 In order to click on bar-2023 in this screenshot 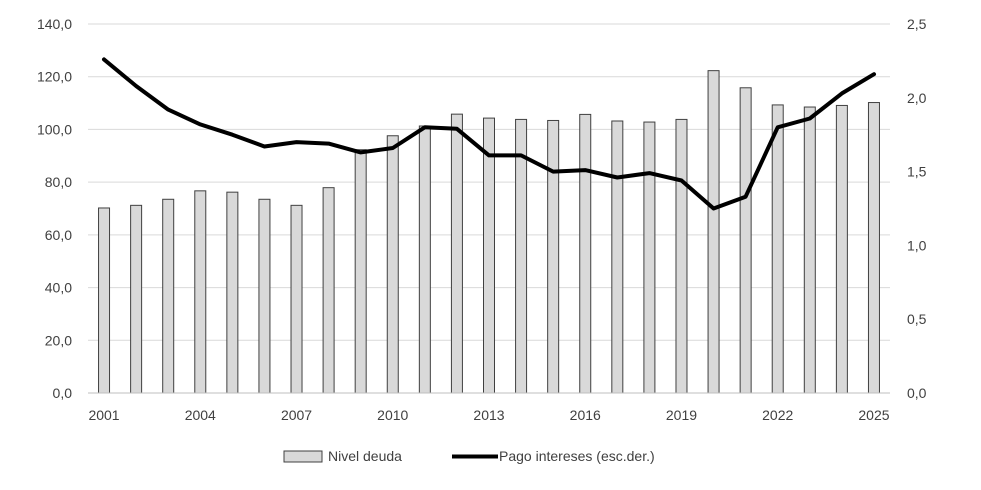, I will do `click(809, 250)`.